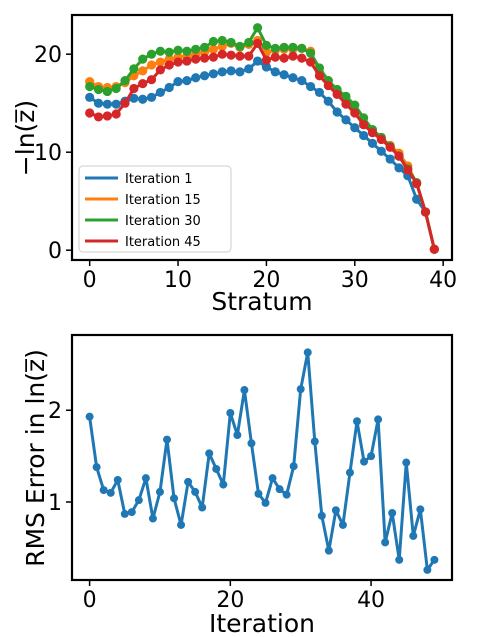 This screenshot has width=496, height=637. I want to click on stratum-x-axis-label: Stratum, so click(261, 301).